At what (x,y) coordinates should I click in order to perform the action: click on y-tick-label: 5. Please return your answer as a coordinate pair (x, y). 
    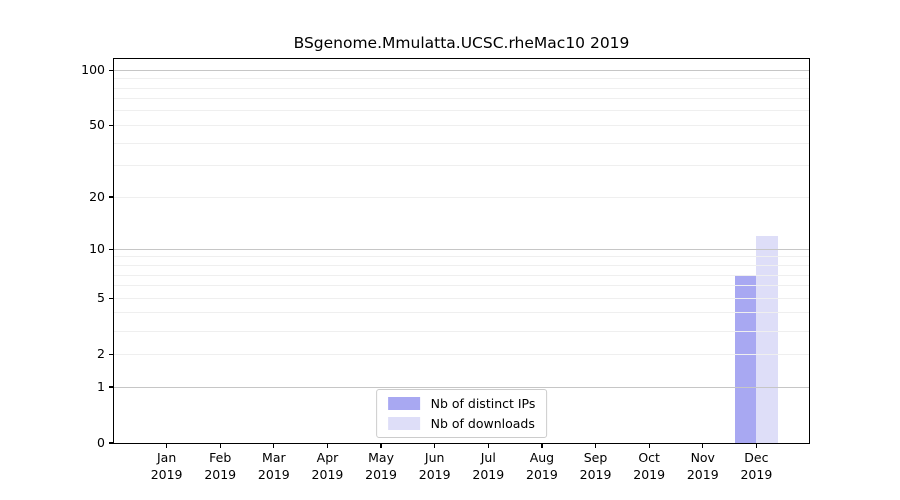
    Looking at the image, I should click on (101, 298).